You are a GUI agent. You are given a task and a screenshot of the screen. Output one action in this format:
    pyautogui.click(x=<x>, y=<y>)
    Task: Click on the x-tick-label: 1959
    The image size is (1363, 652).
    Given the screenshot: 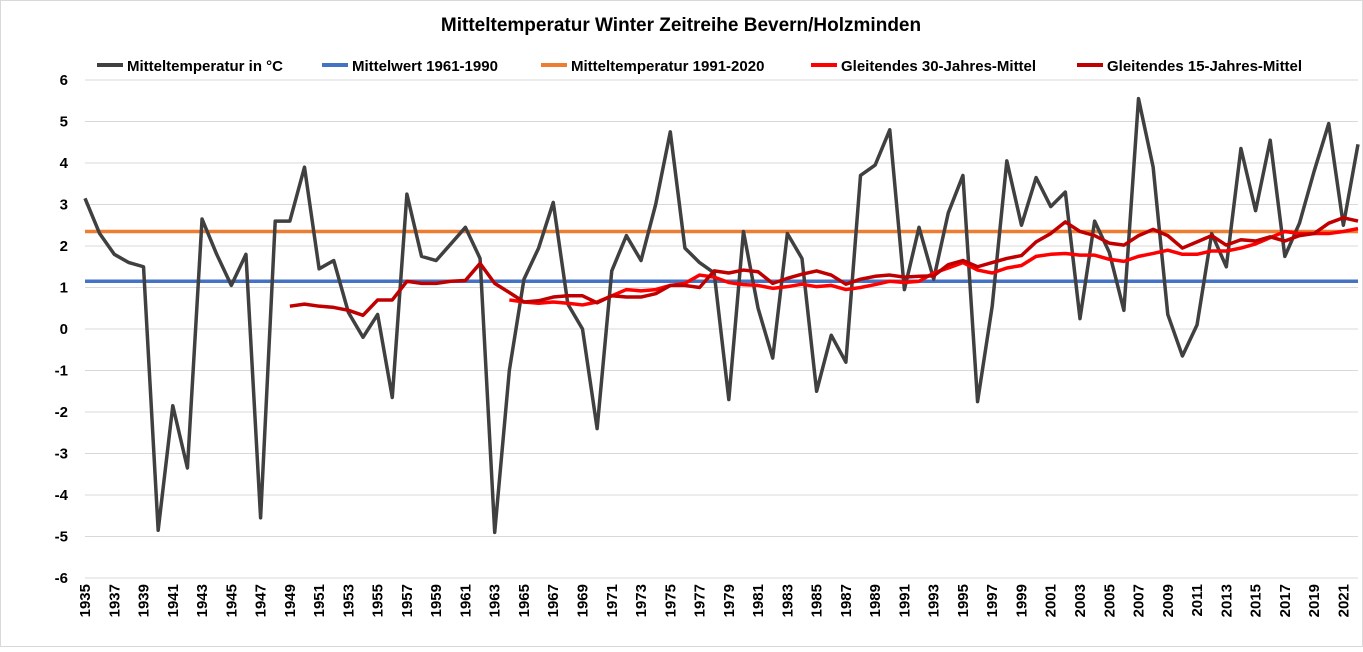 What is the action you would take?
    pyautogui.click(x=436, y=600)
    